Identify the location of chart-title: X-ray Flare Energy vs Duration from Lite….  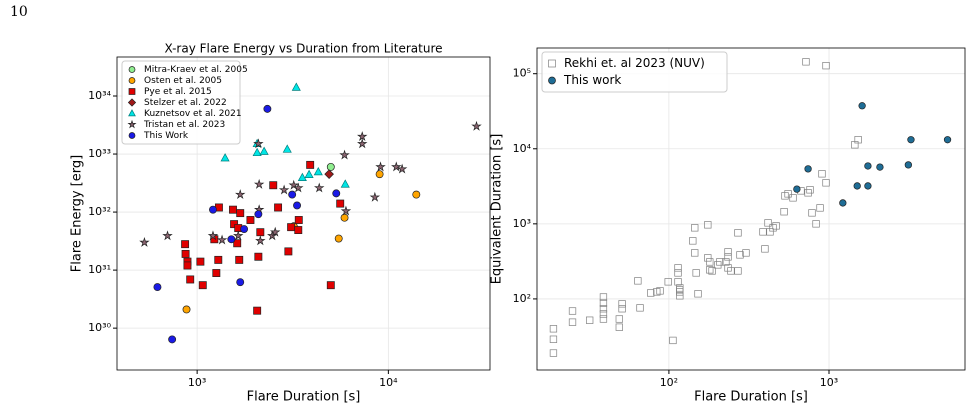
(303, 49).